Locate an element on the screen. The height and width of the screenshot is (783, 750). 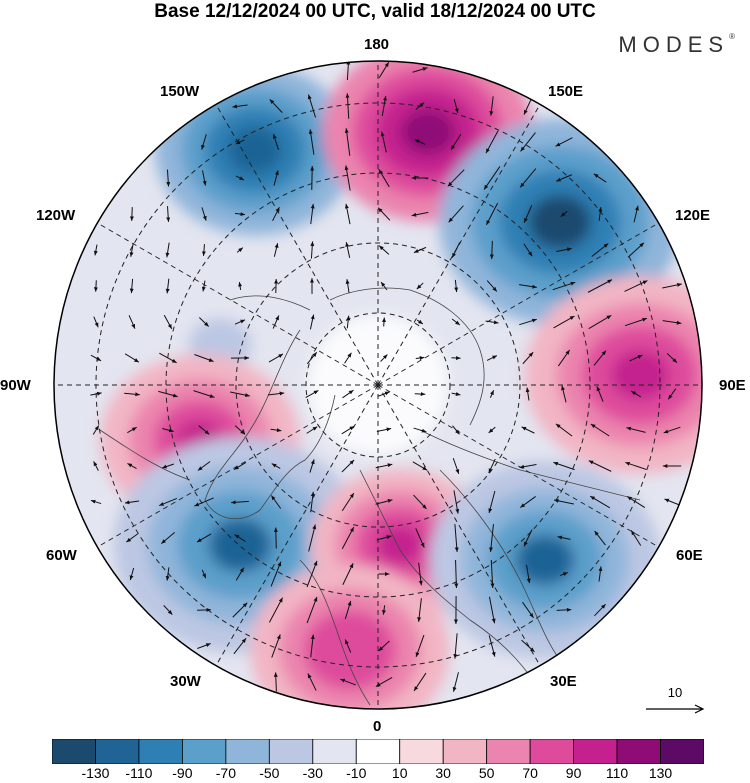
lon-label-180: 180 is located at coordinates (377, 44).